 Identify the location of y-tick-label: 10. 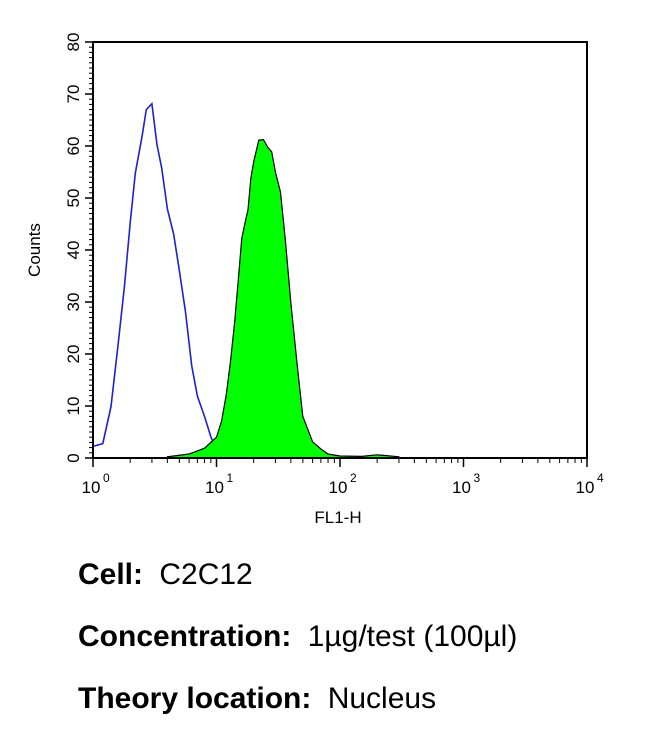
(73, 406).